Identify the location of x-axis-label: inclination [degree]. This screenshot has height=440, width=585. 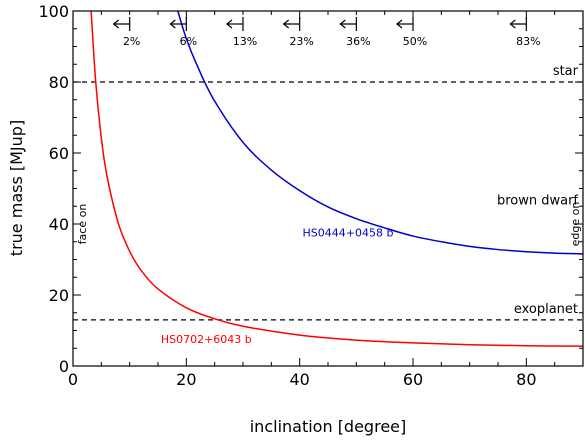
(328, 426).